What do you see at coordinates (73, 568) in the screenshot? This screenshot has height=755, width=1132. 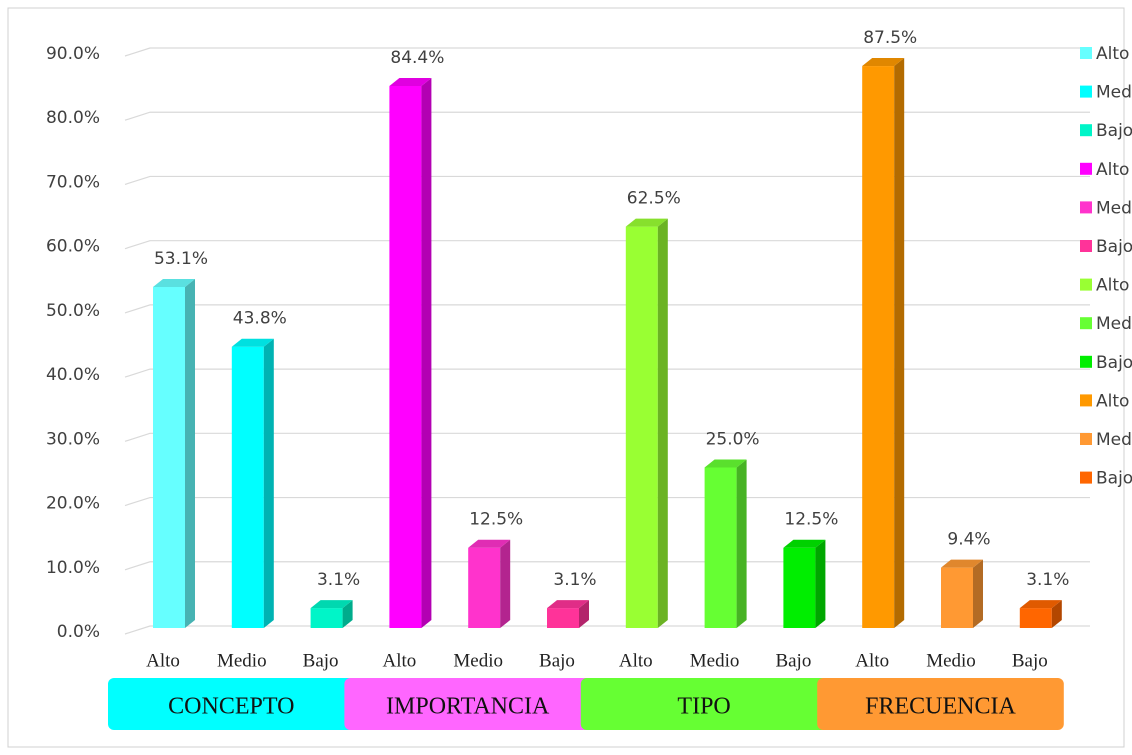 I see `y-tick-label: 10.0%` at bounding box center [73, 568].